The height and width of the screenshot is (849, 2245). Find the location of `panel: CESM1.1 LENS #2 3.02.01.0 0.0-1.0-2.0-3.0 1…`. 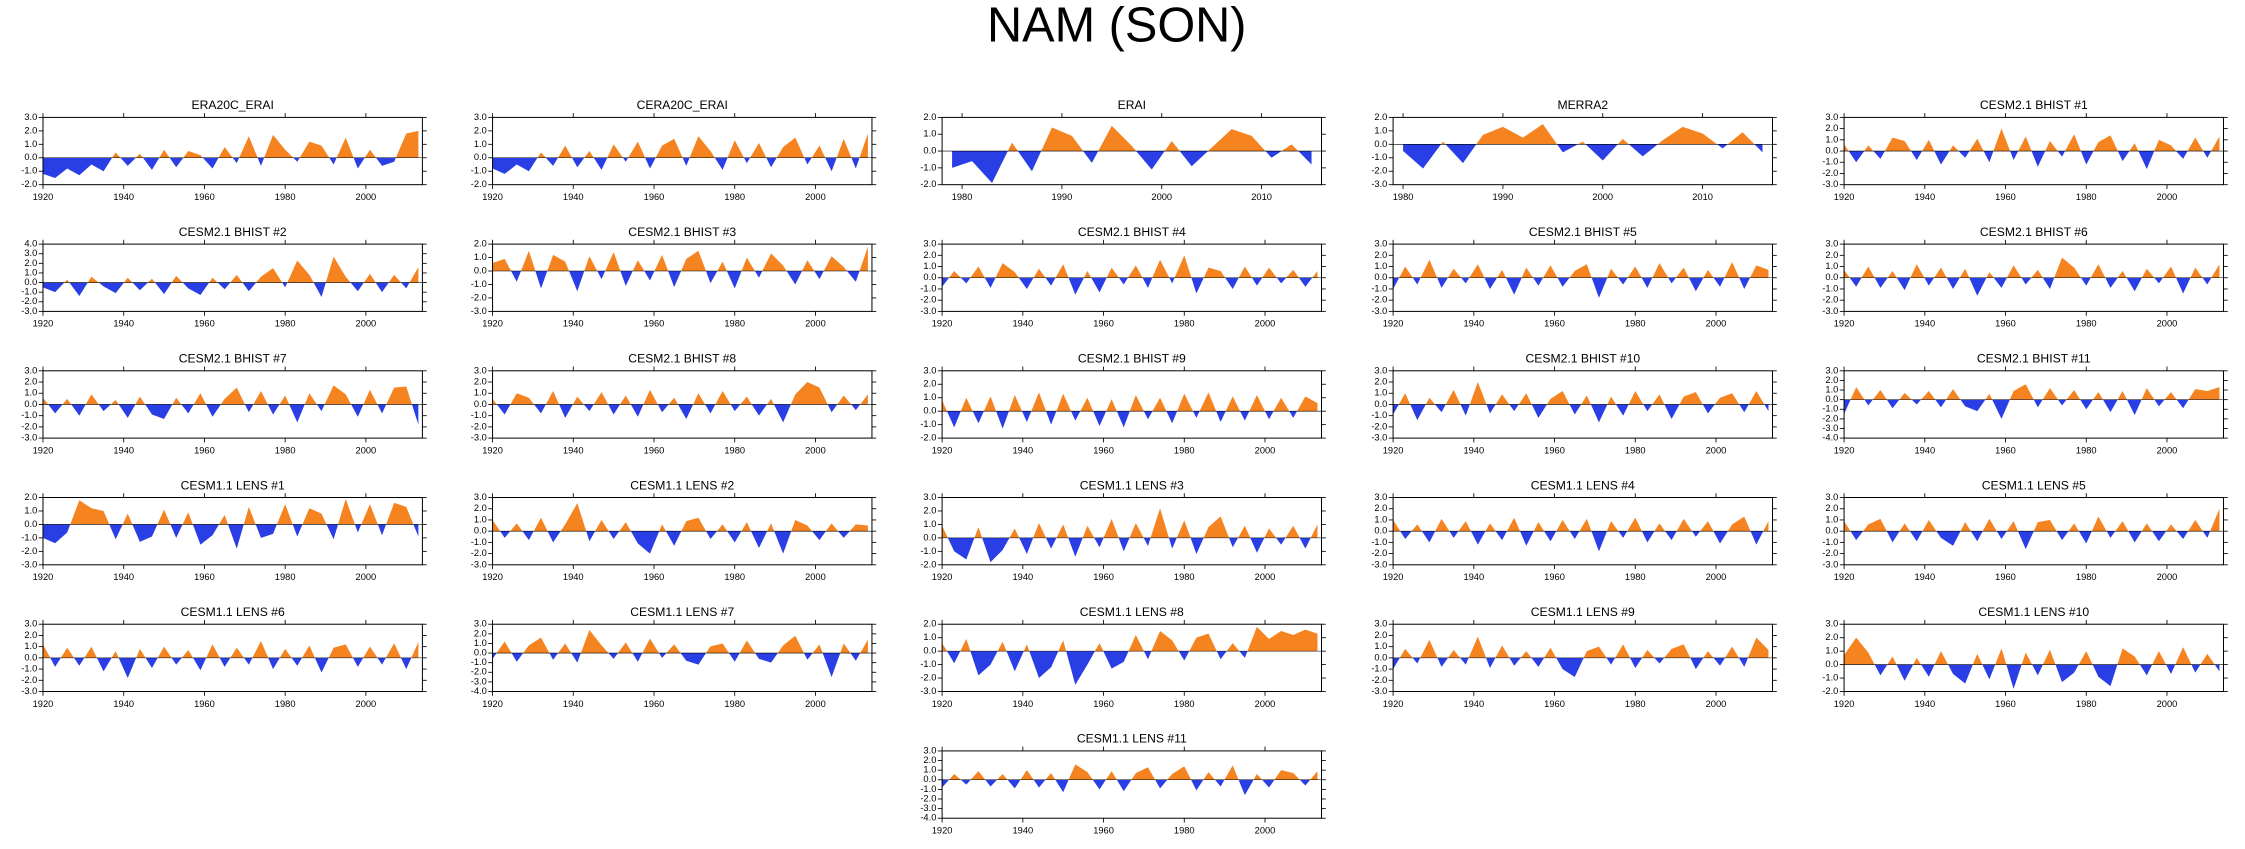

panel: CESM1.1 LENS #2 3.02.01.0 0.0-1.0-2.0-3.0 1… is located at coordinates (674, 530).